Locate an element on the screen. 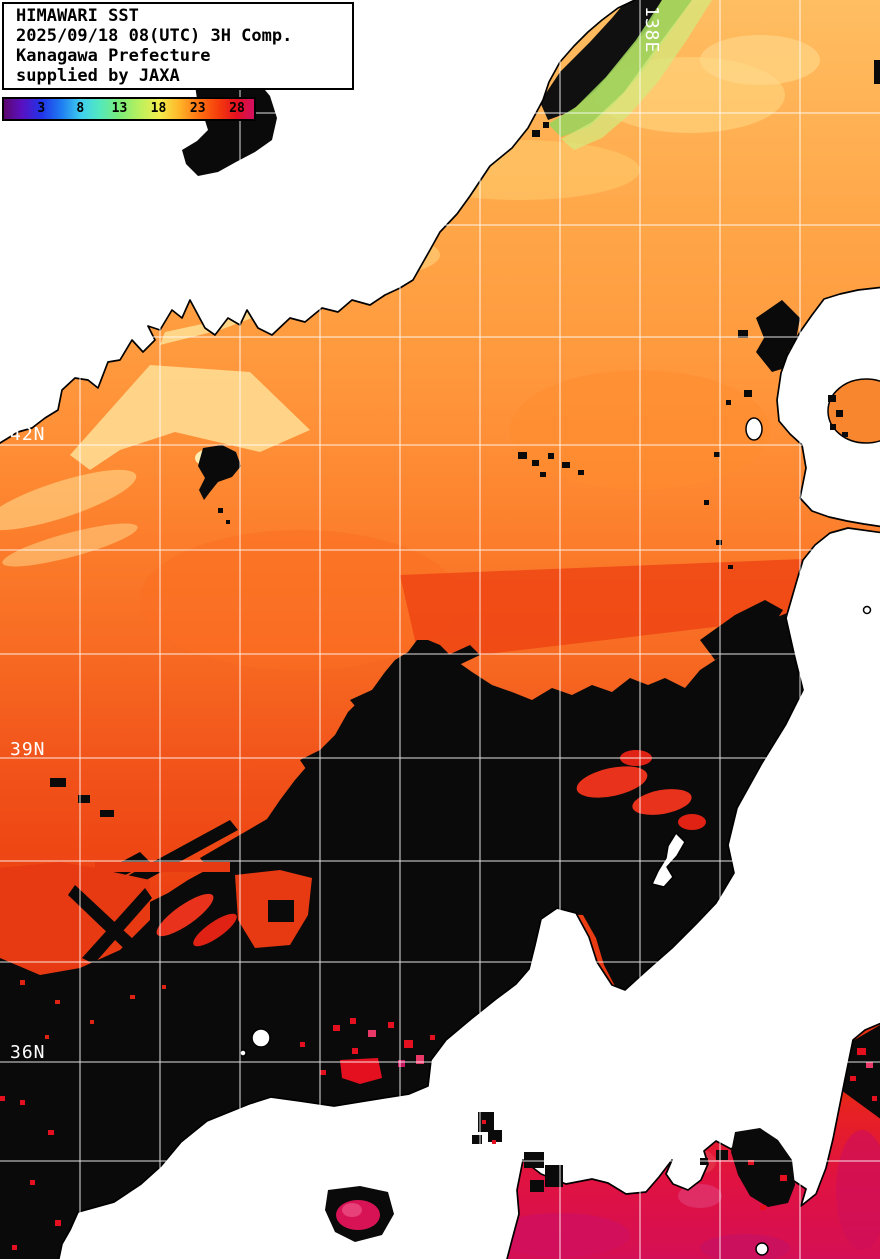 Image resolution: width=880 pixels, height=1259 pixels. bay-mouth-specks is located at coordinates (838, 416).